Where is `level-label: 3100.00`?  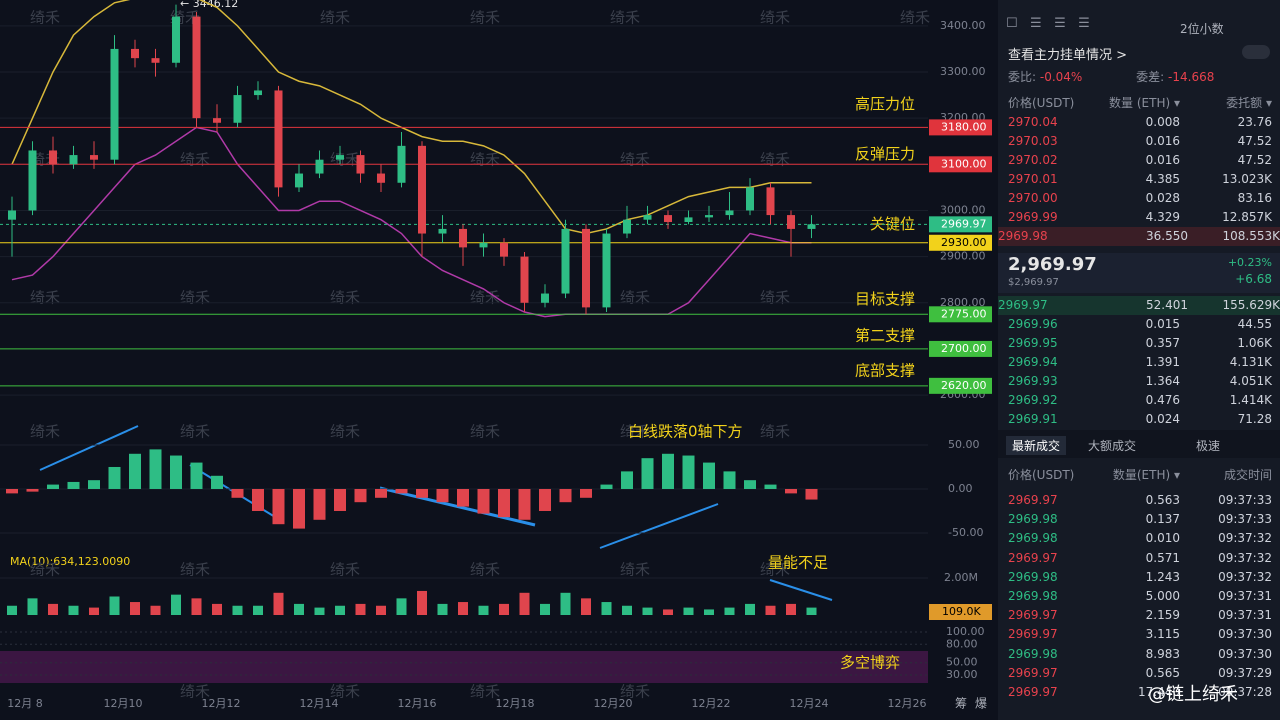
level-label: 3100.00 is located at coordinates (964, 163).